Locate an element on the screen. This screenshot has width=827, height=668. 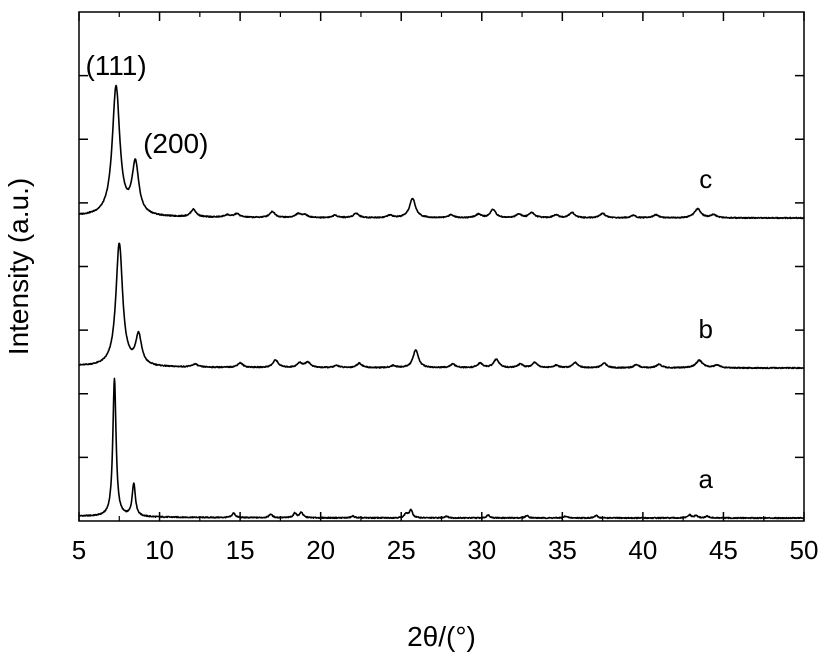
peak-label: (200) is located at coordinates (175, 143).